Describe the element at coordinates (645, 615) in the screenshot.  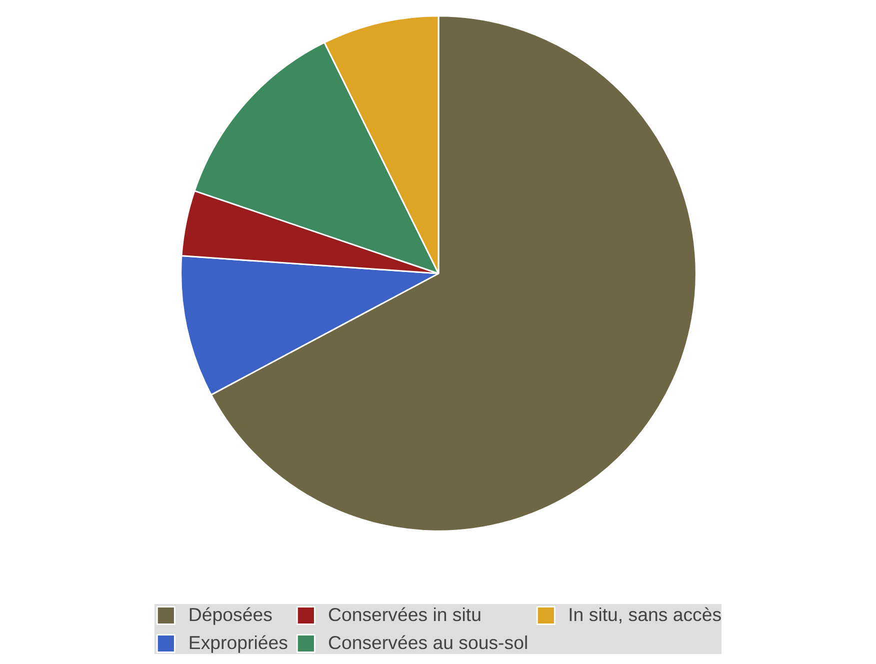
I see `legend-label: In situ, sans accès` at that location.